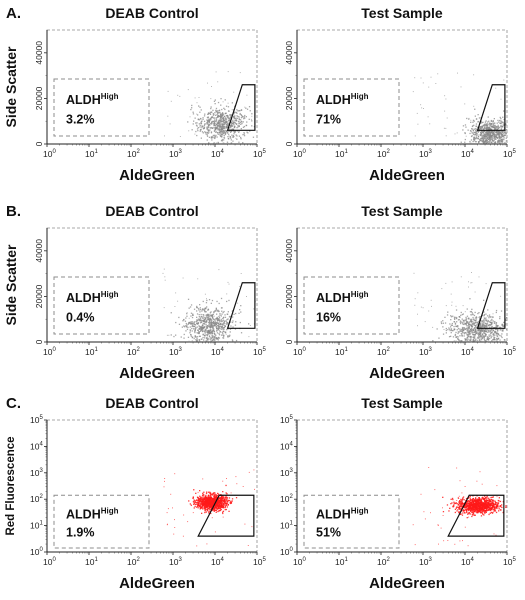 This screenshot has width=525, height=600. Describe the element at coordinates (241, 305) in the screenshot. I see `aldh-high-gate` at that location.